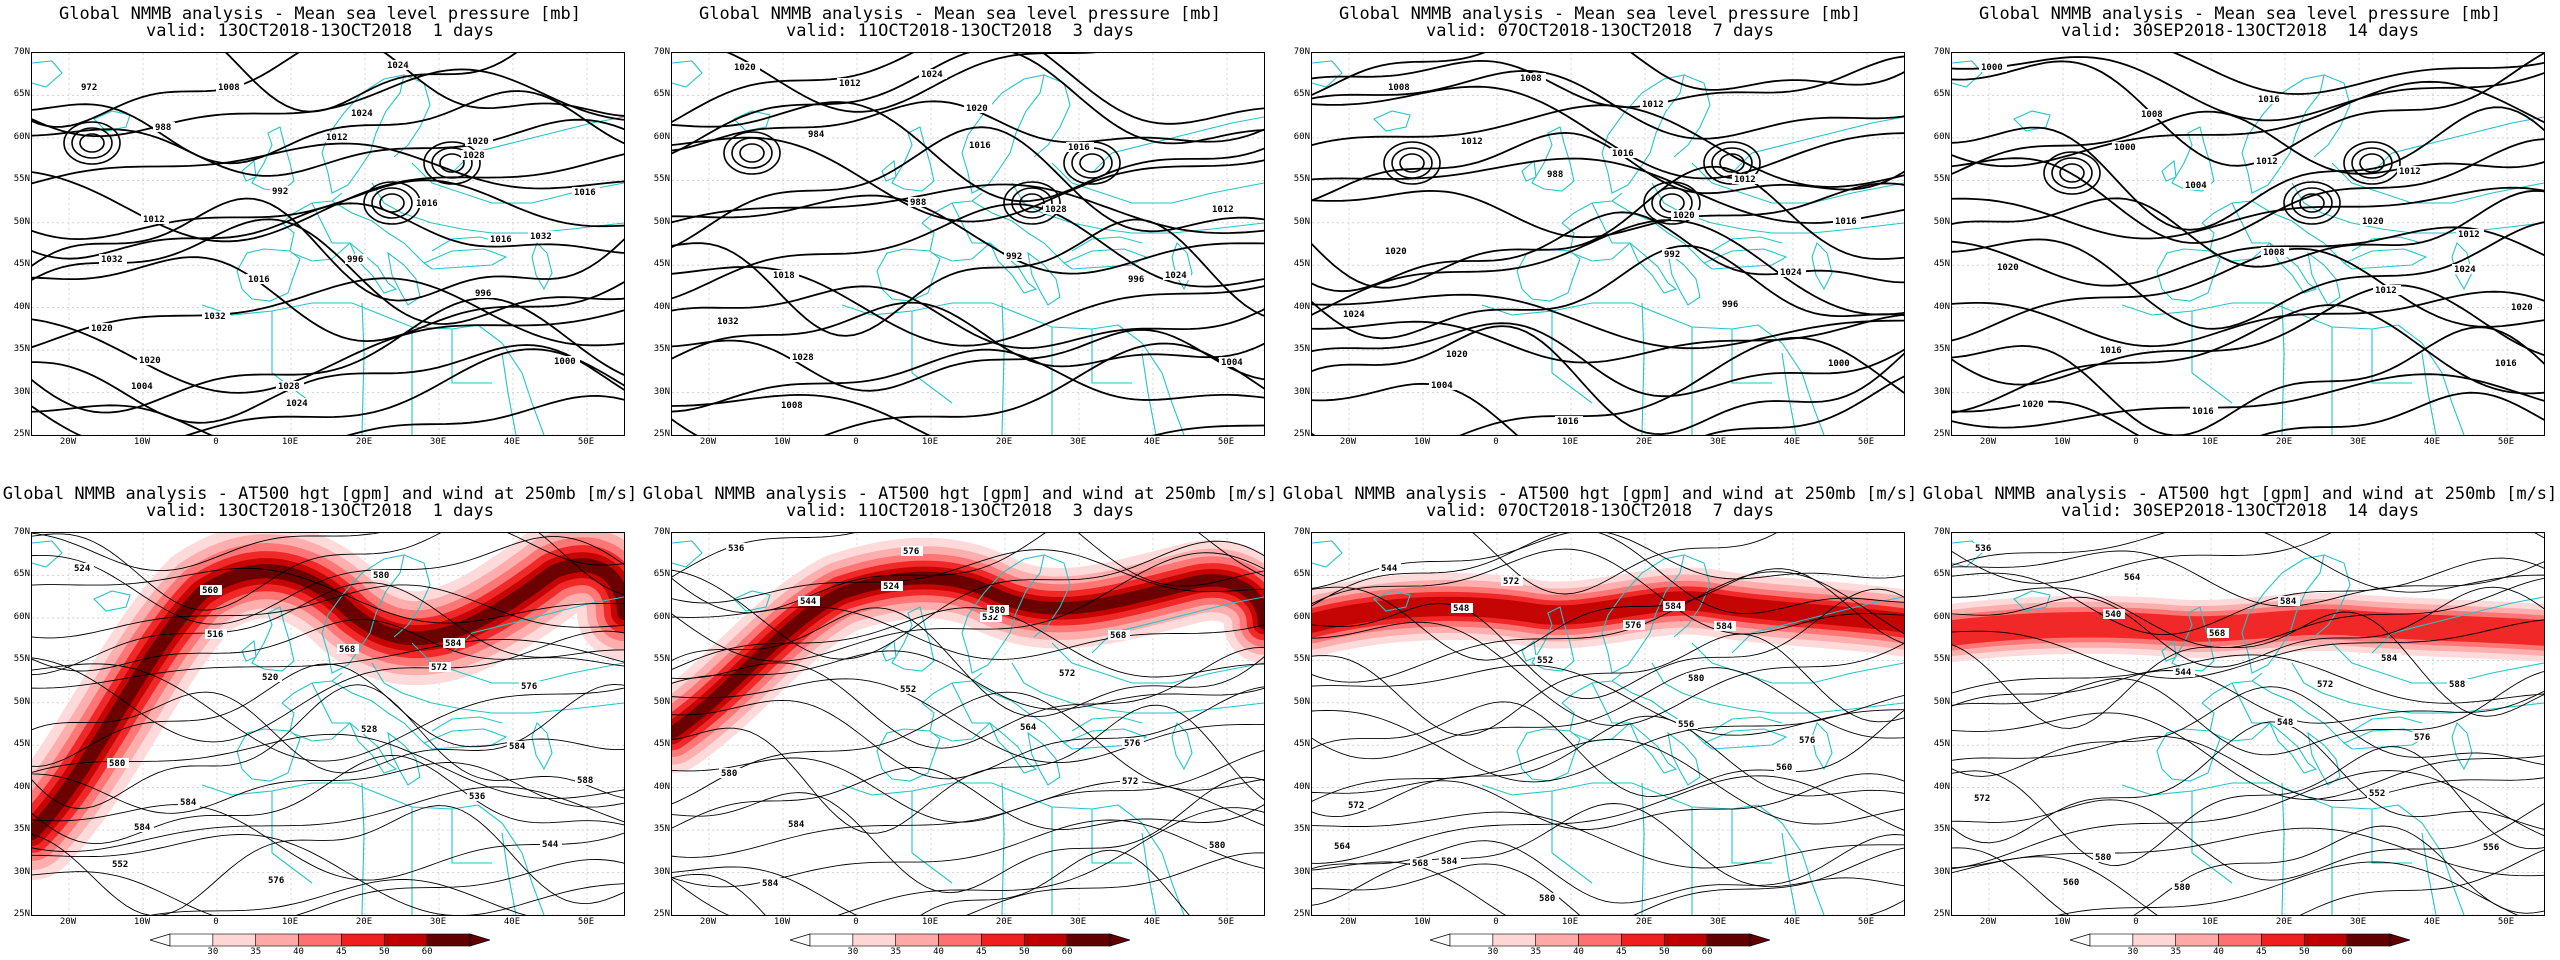 Image resolution: width=2560 pixels, height=960 pixels. What do you see at coordinates (661, 136) in the screenshot?
I see `latitude-label: 60N` at bounding box center [661, 136].